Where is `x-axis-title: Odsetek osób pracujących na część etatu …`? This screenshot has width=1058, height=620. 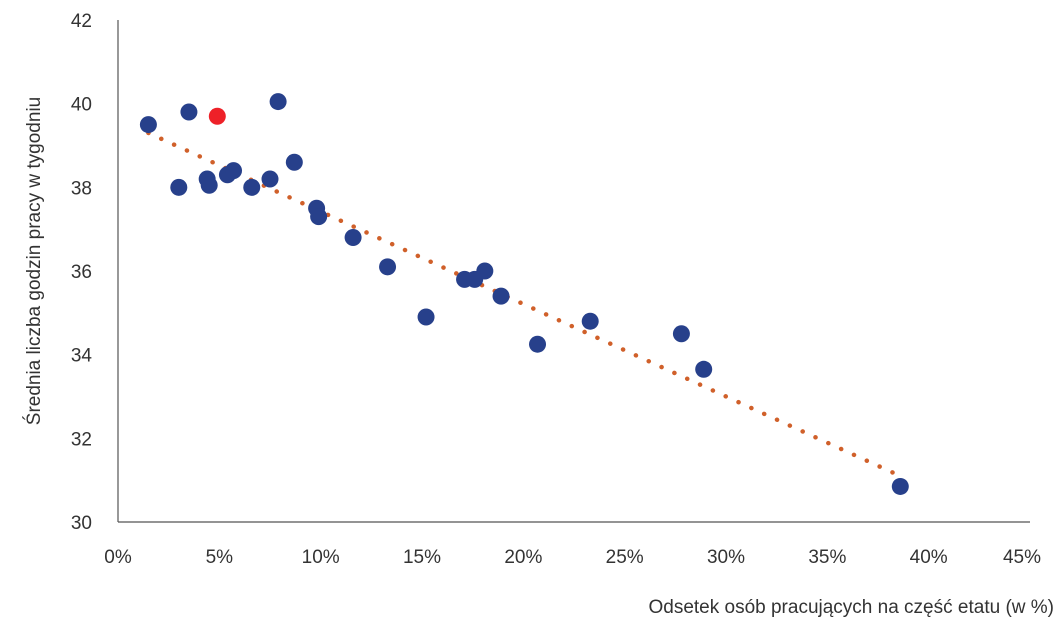
x-axis-title: Odsetek osób pracujących na część etatu … is located at coordinates (851, 607).